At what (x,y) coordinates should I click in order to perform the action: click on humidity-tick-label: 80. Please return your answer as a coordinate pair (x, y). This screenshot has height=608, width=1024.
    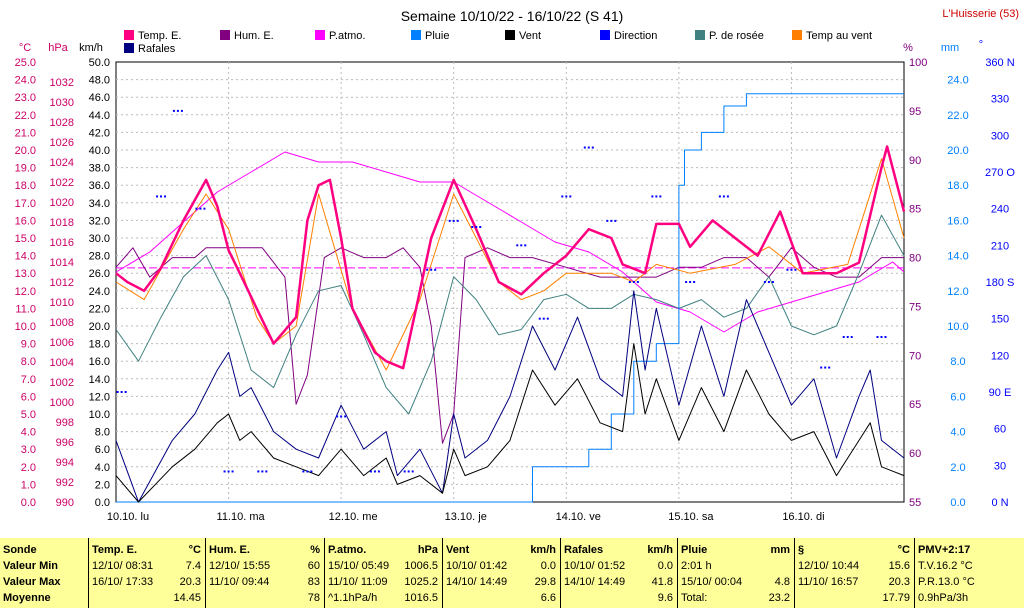
    Looking at the image, I should click on (915, 259).